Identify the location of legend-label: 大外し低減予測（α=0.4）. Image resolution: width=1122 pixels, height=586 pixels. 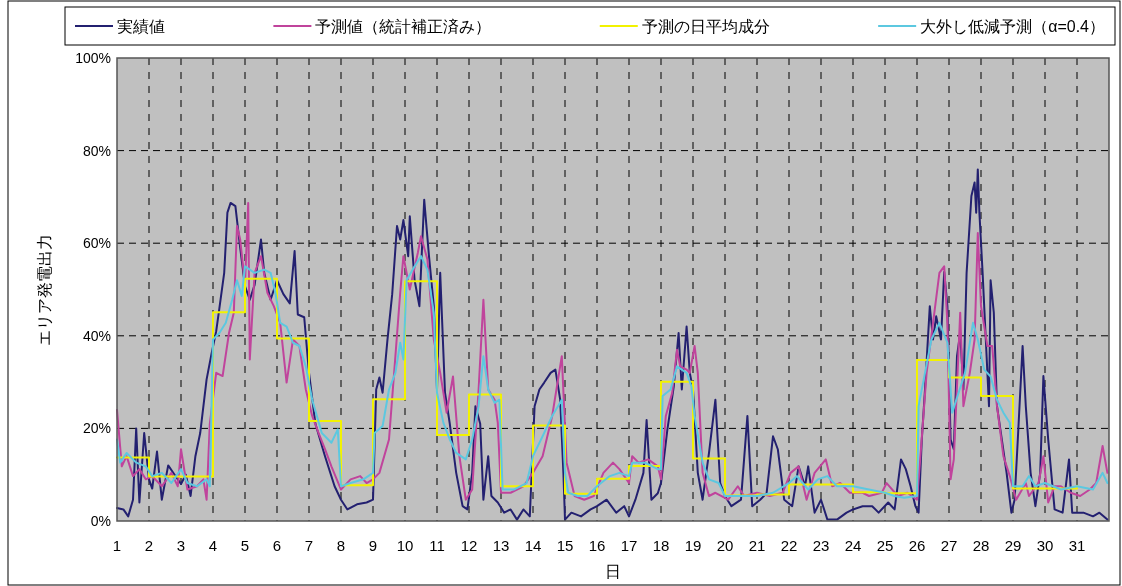
(1012, 26).